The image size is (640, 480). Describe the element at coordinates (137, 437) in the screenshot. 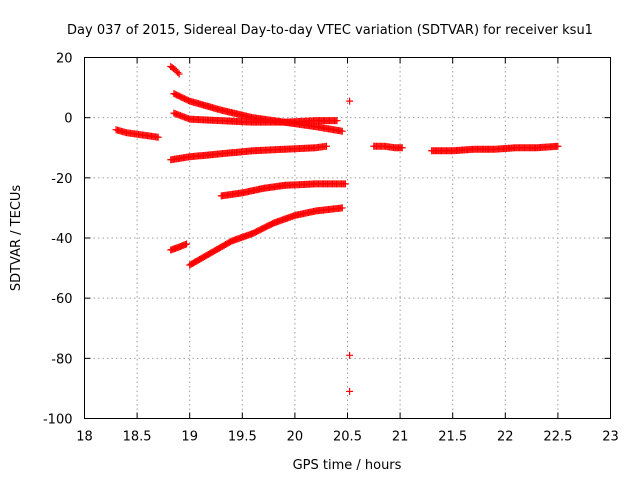

I see `x-tick-label: 18.5` at that location.